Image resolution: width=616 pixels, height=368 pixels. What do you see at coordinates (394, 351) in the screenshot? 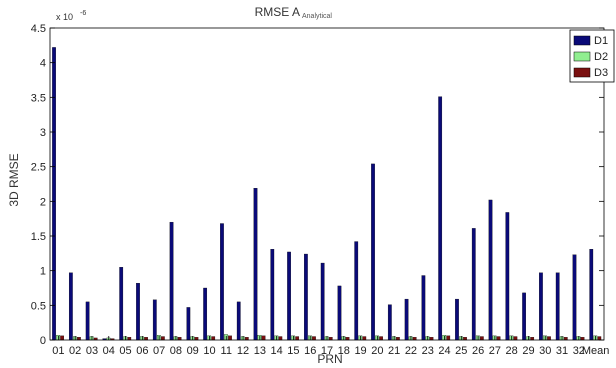
I see `x-tick-label: 21` at bounding box center [394, 351].